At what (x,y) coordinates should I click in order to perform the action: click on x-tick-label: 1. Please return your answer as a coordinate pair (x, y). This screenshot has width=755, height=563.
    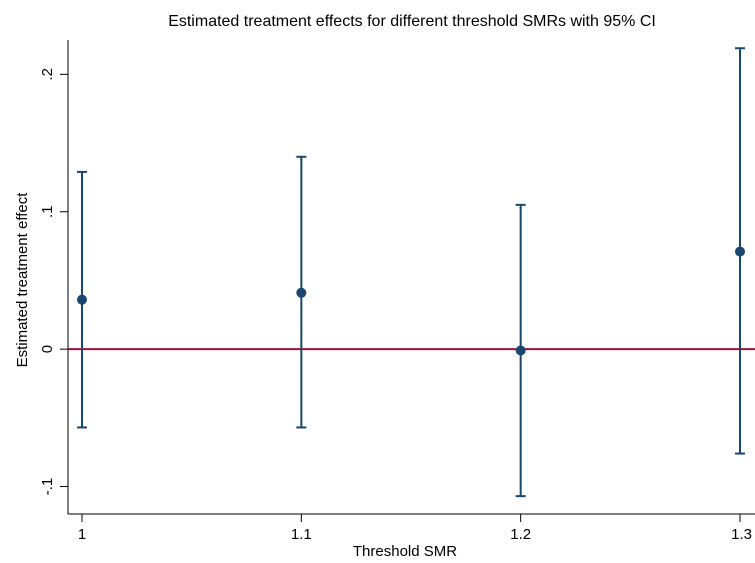
    Looking at the image, I should click on (82, 534).